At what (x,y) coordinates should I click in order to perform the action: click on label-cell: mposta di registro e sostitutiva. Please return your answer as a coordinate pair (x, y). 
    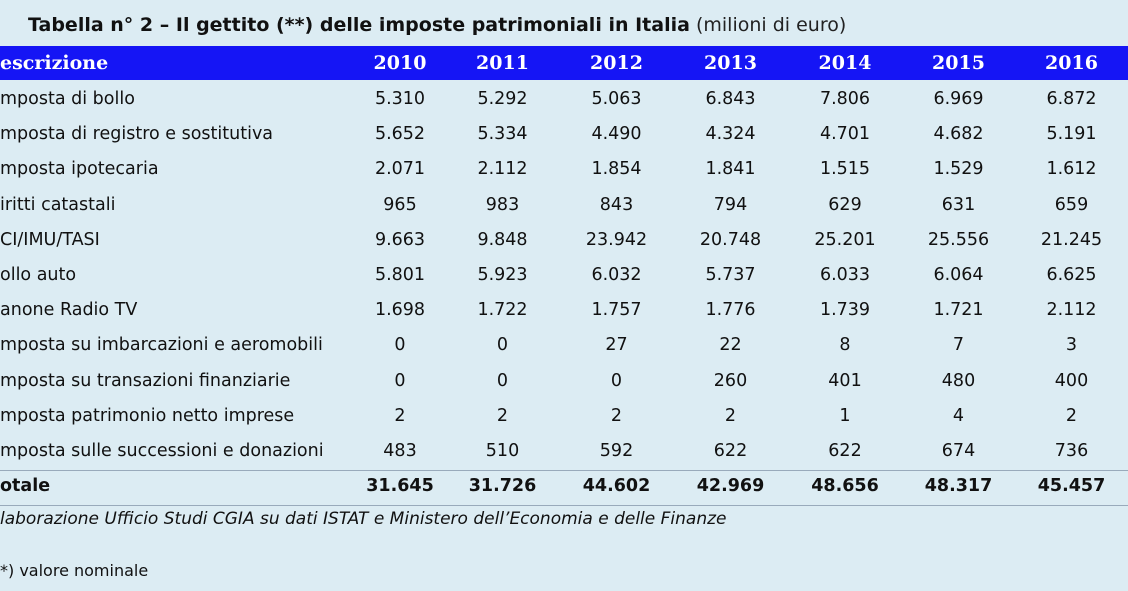
    Looking at the image, I should click on (137, 134).